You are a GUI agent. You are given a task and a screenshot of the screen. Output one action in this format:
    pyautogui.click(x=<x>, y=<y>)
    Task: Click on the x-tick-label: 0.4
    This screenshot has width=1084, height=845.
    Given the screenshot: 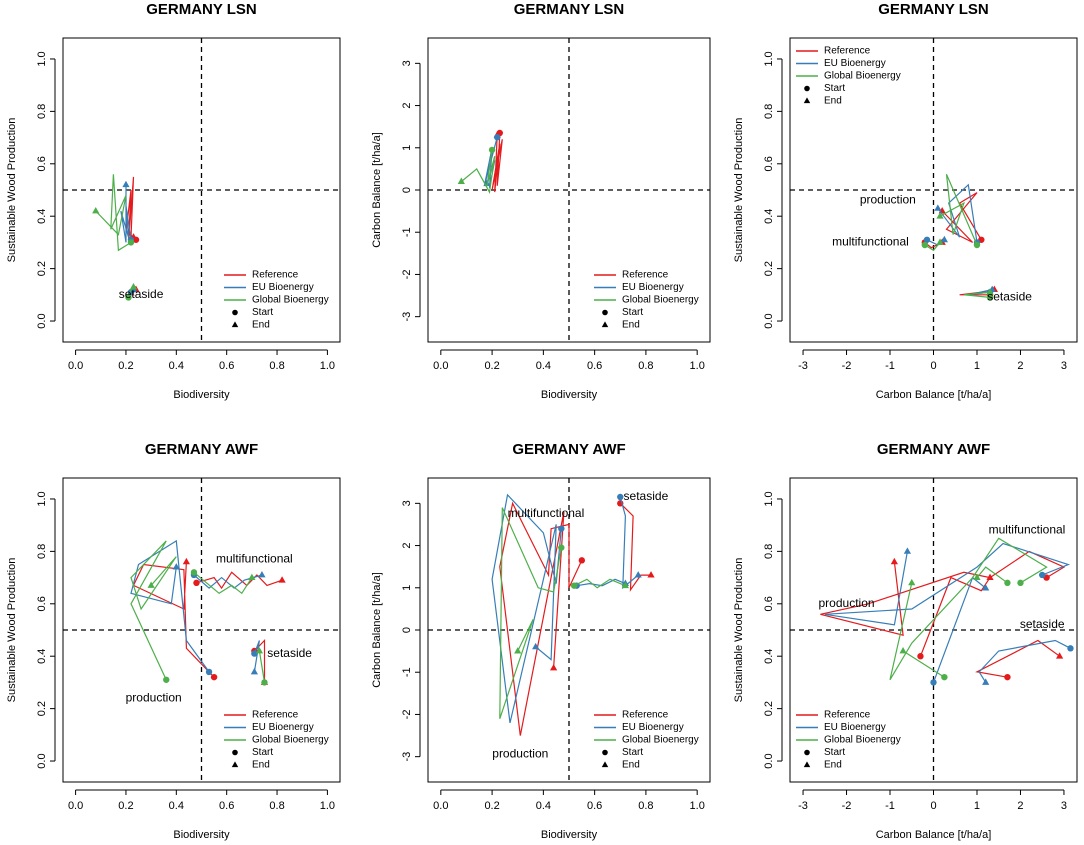 What is the action you would take?
    pyautogui.click(x=543, y=366)
    